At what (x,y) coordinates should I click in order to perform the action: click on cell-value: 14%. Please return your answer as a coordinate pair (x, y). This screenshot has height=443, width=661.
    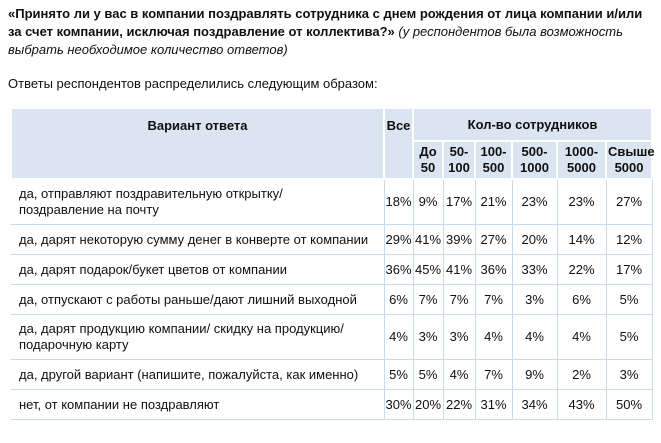
    Looking at the image, I should click on (581, 239).